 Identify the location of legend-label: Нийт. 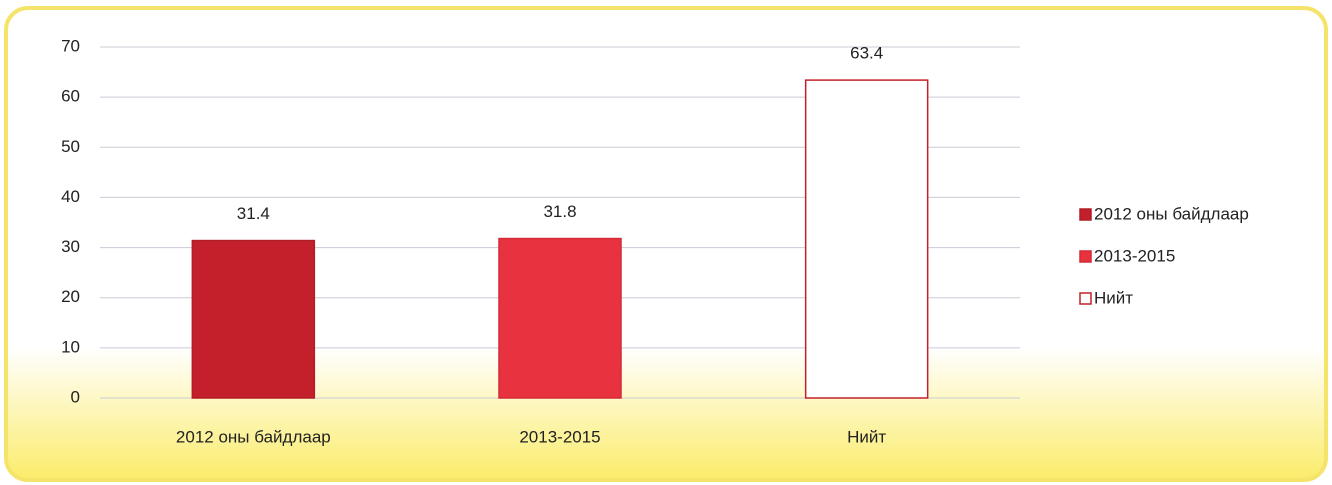
(1113, 297).